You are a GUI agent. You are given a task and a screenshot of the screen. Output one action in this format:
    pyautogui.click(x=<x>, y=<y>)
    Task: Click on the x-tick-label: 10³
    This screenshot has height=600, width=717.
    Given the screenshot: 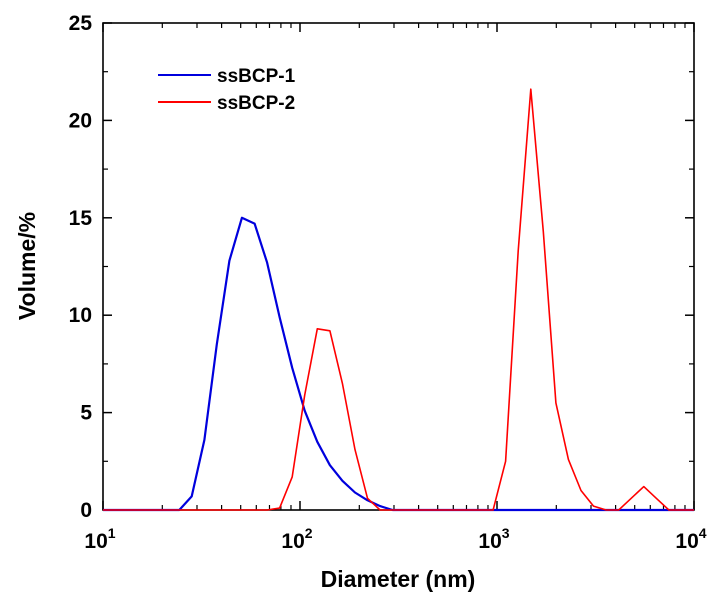 What is the action you would take?
    pyautogui.click(x=493, y=539)
    